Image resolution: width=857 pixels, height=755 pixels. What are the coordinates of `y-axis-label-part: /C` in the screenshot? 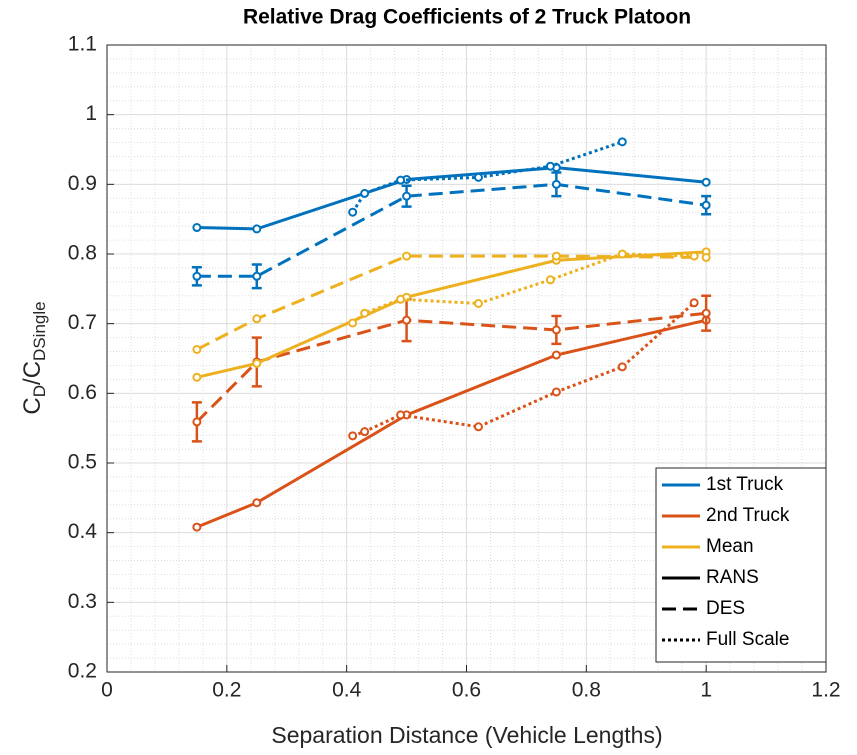 It's located at (32, 373).